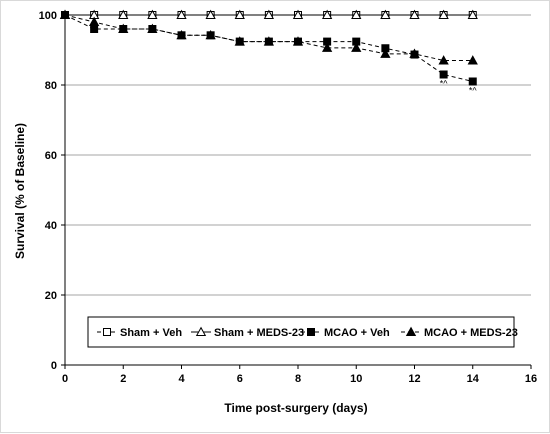 The height and width of the screenshot is (434, 550). I want to click on y-tick-label-80: 80, so click(51, 86).